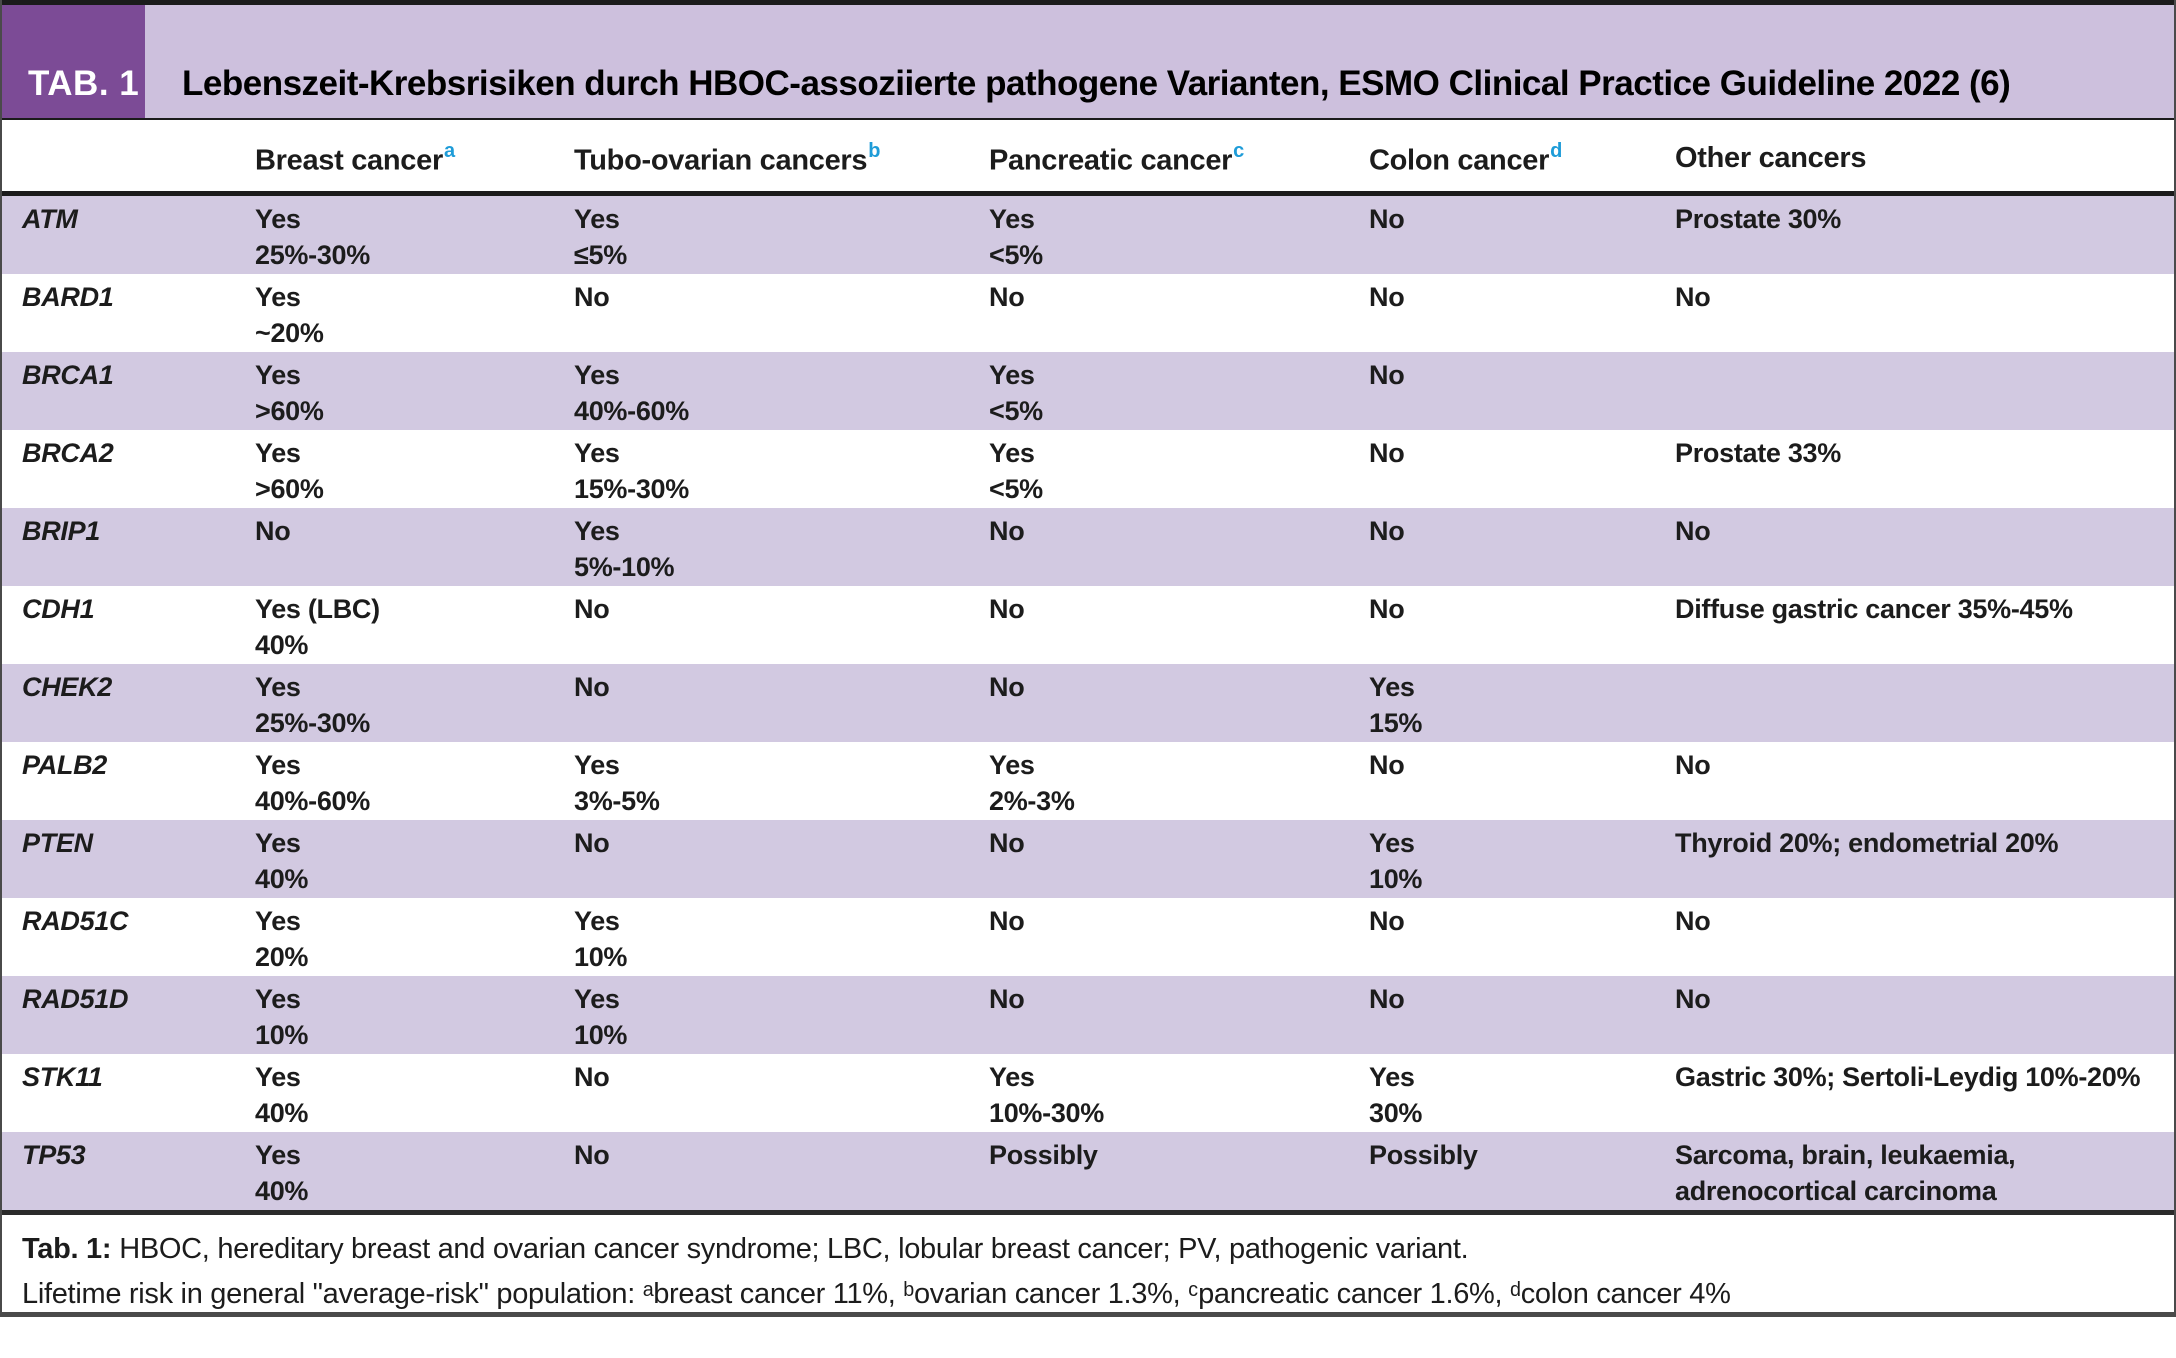 The height and width of the screenshot is (1358, 2176). I want to click on gene-name: ATM, so click(50, 219).